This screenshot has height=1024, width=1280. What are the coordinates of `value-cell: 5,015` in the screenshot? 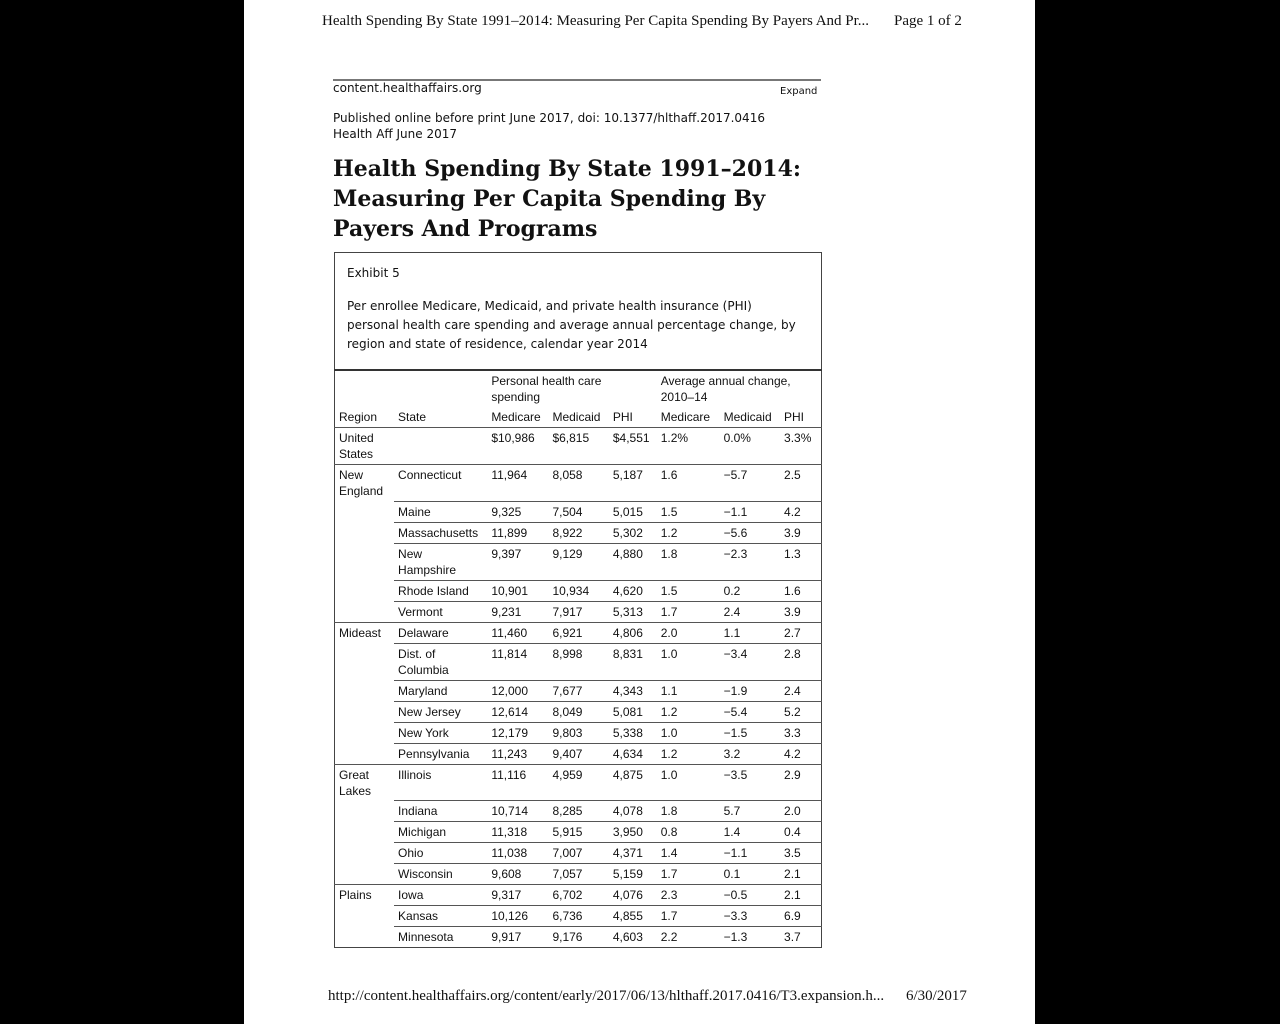 It's located at (632, 511).